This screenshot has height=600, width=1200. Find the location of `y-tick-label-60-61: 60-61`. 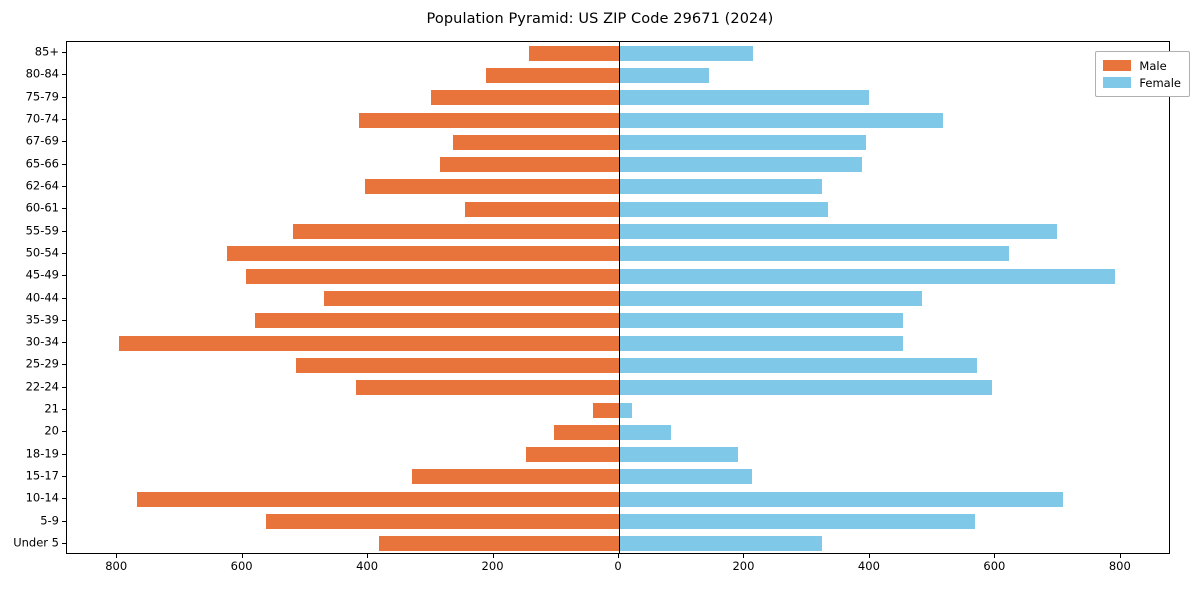

y-tick-label-60-61: 60-61 is located at coordinates (42, 207).